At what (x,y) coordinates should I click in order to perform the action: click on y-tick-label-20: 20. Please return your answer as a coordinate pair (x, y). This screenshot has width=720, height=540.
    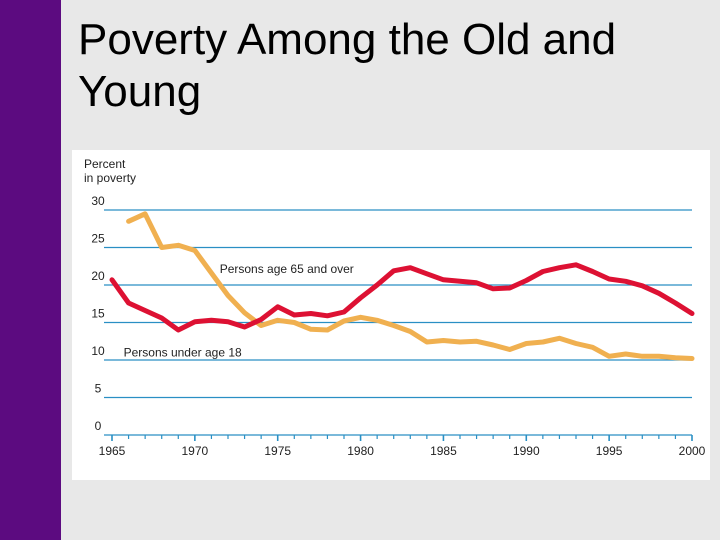
    Looking at the image, I should click on (98, 276).